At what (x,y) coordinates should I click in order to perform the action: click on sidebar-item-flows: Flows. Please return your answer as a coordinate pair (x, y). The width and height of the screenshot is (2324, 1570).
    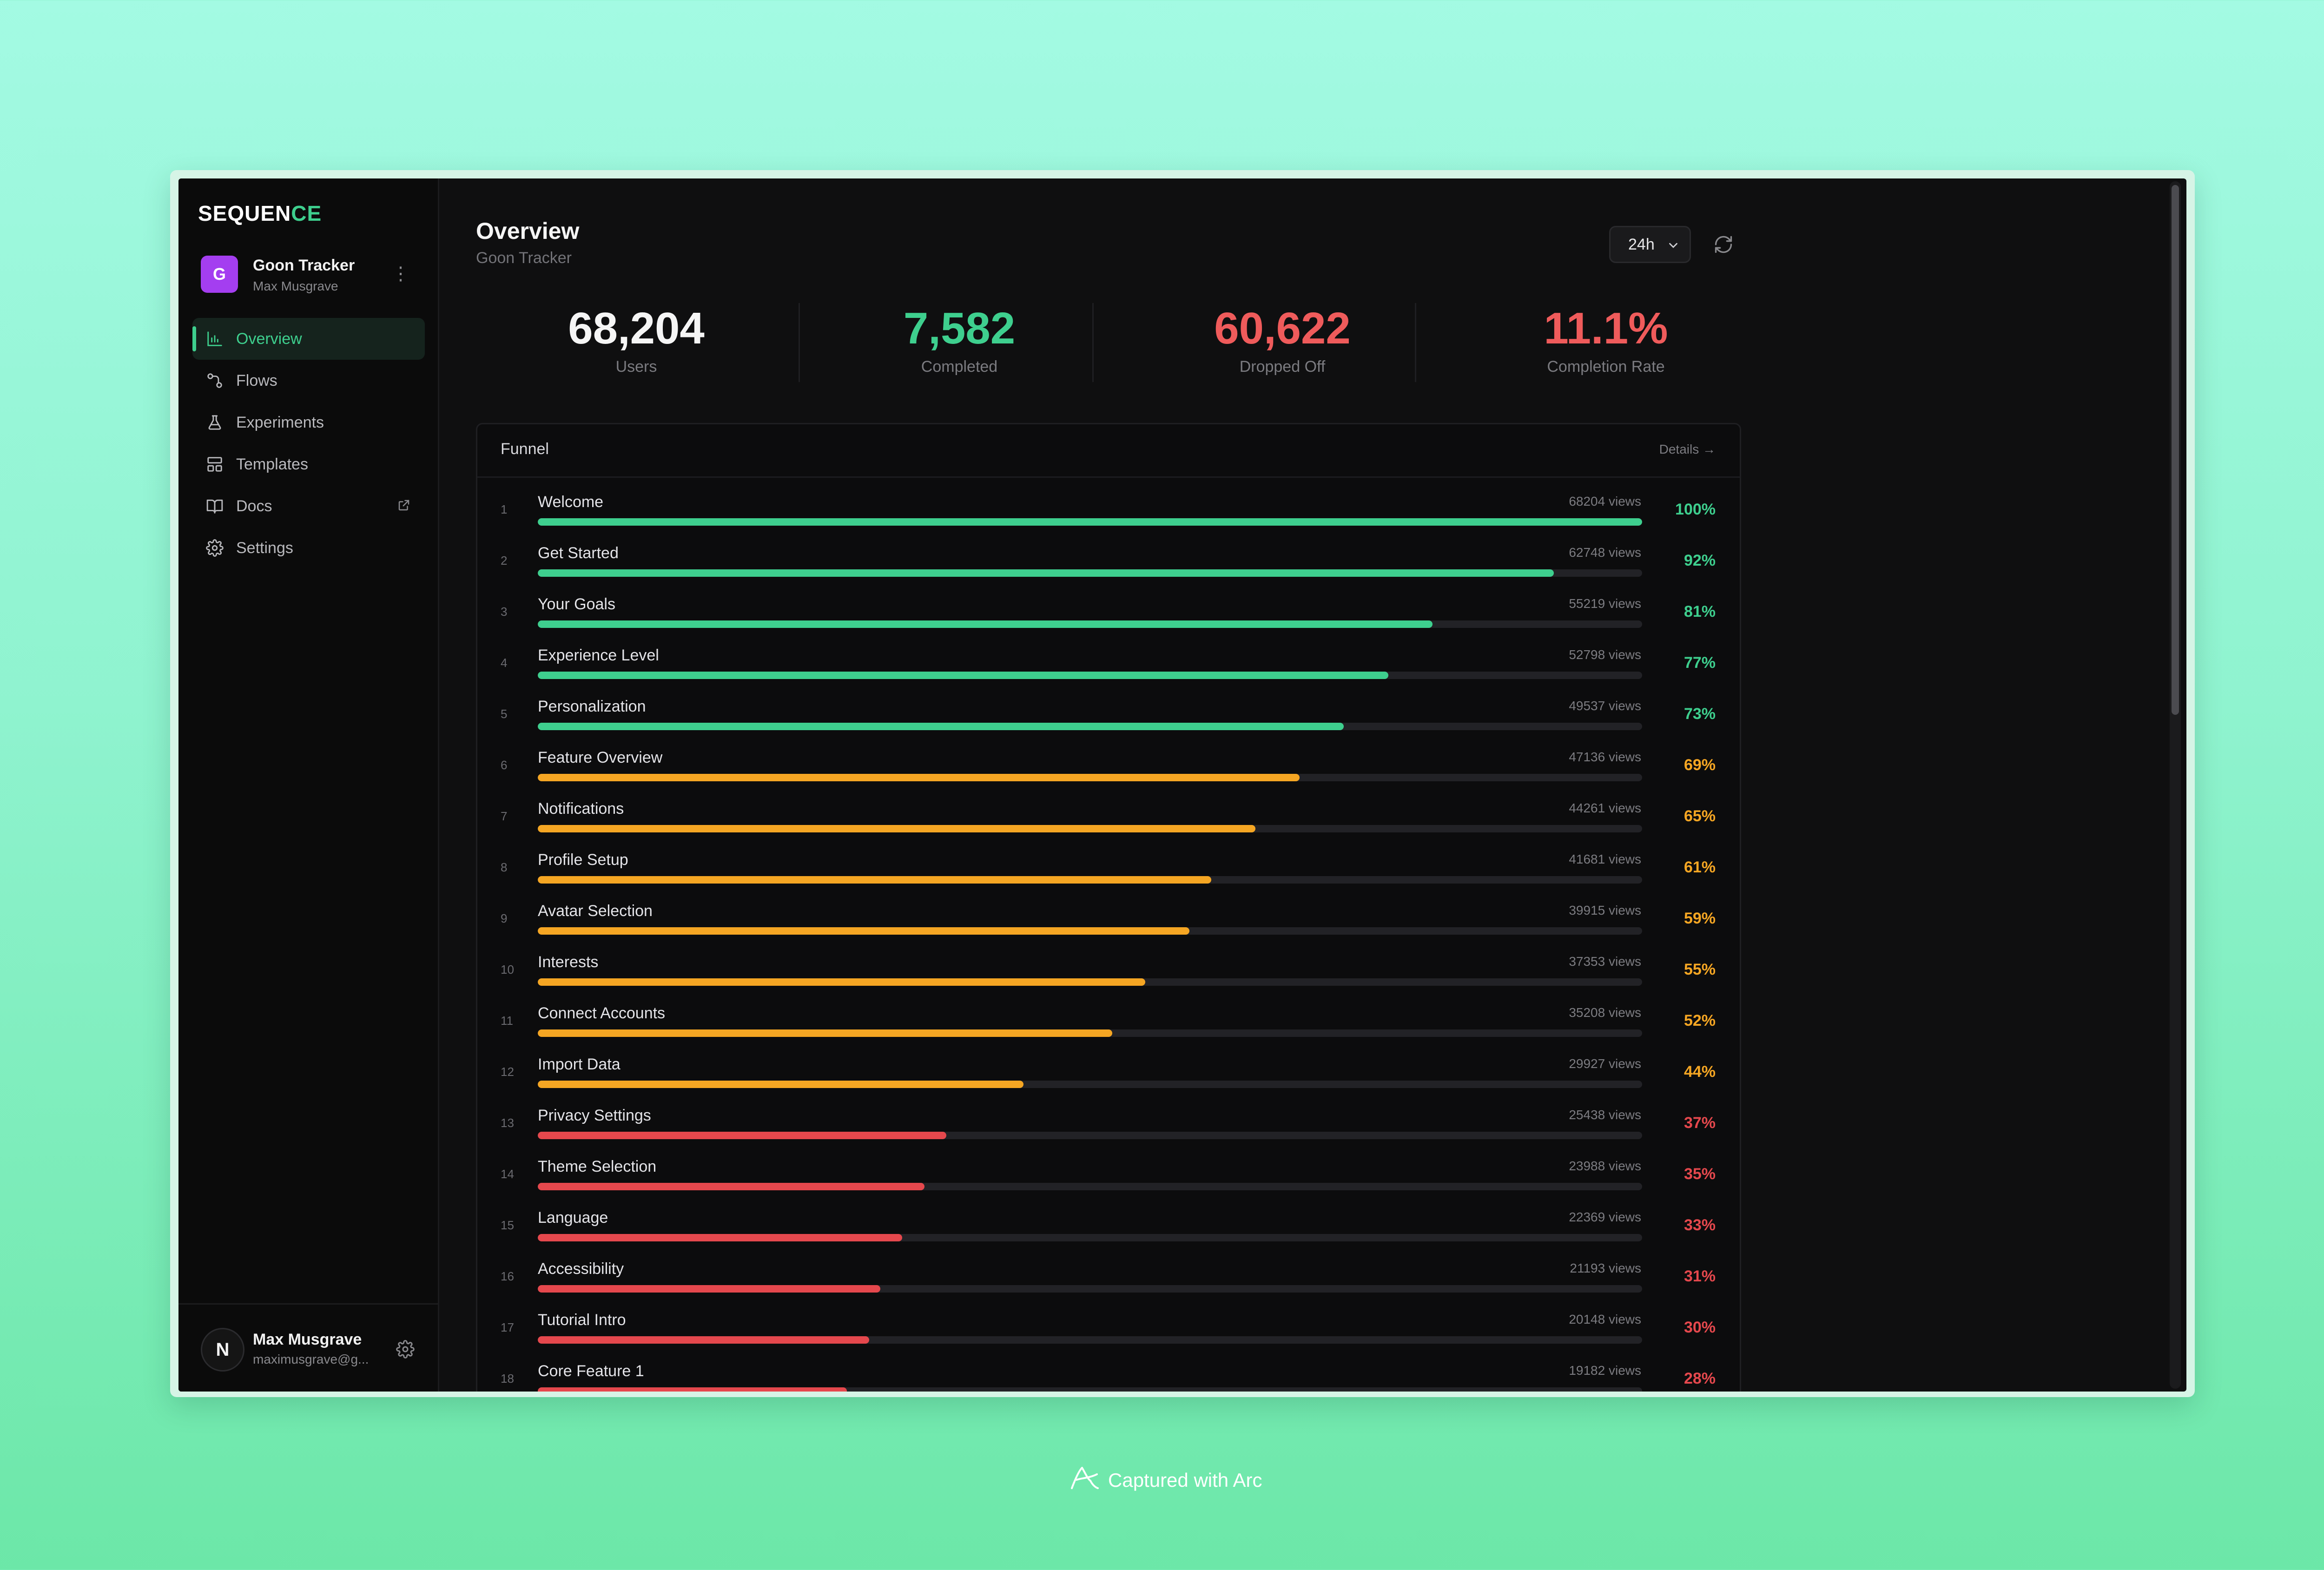
    Looking at the image, I should click on (308, 381).